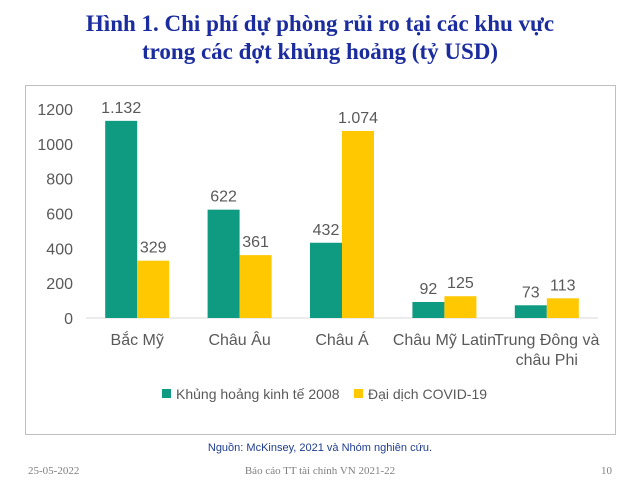 The image size is (640, 488). I want to click on bar-value-label: 432, so click(326, 230).